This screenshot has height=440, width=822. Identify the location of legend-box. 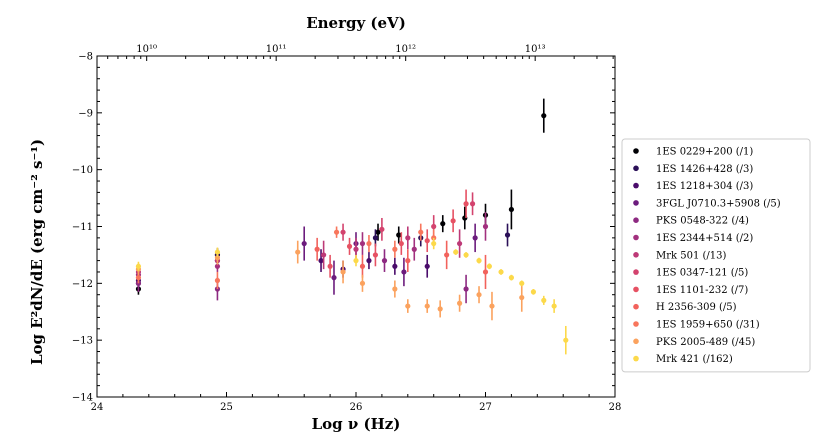
(716, 255).